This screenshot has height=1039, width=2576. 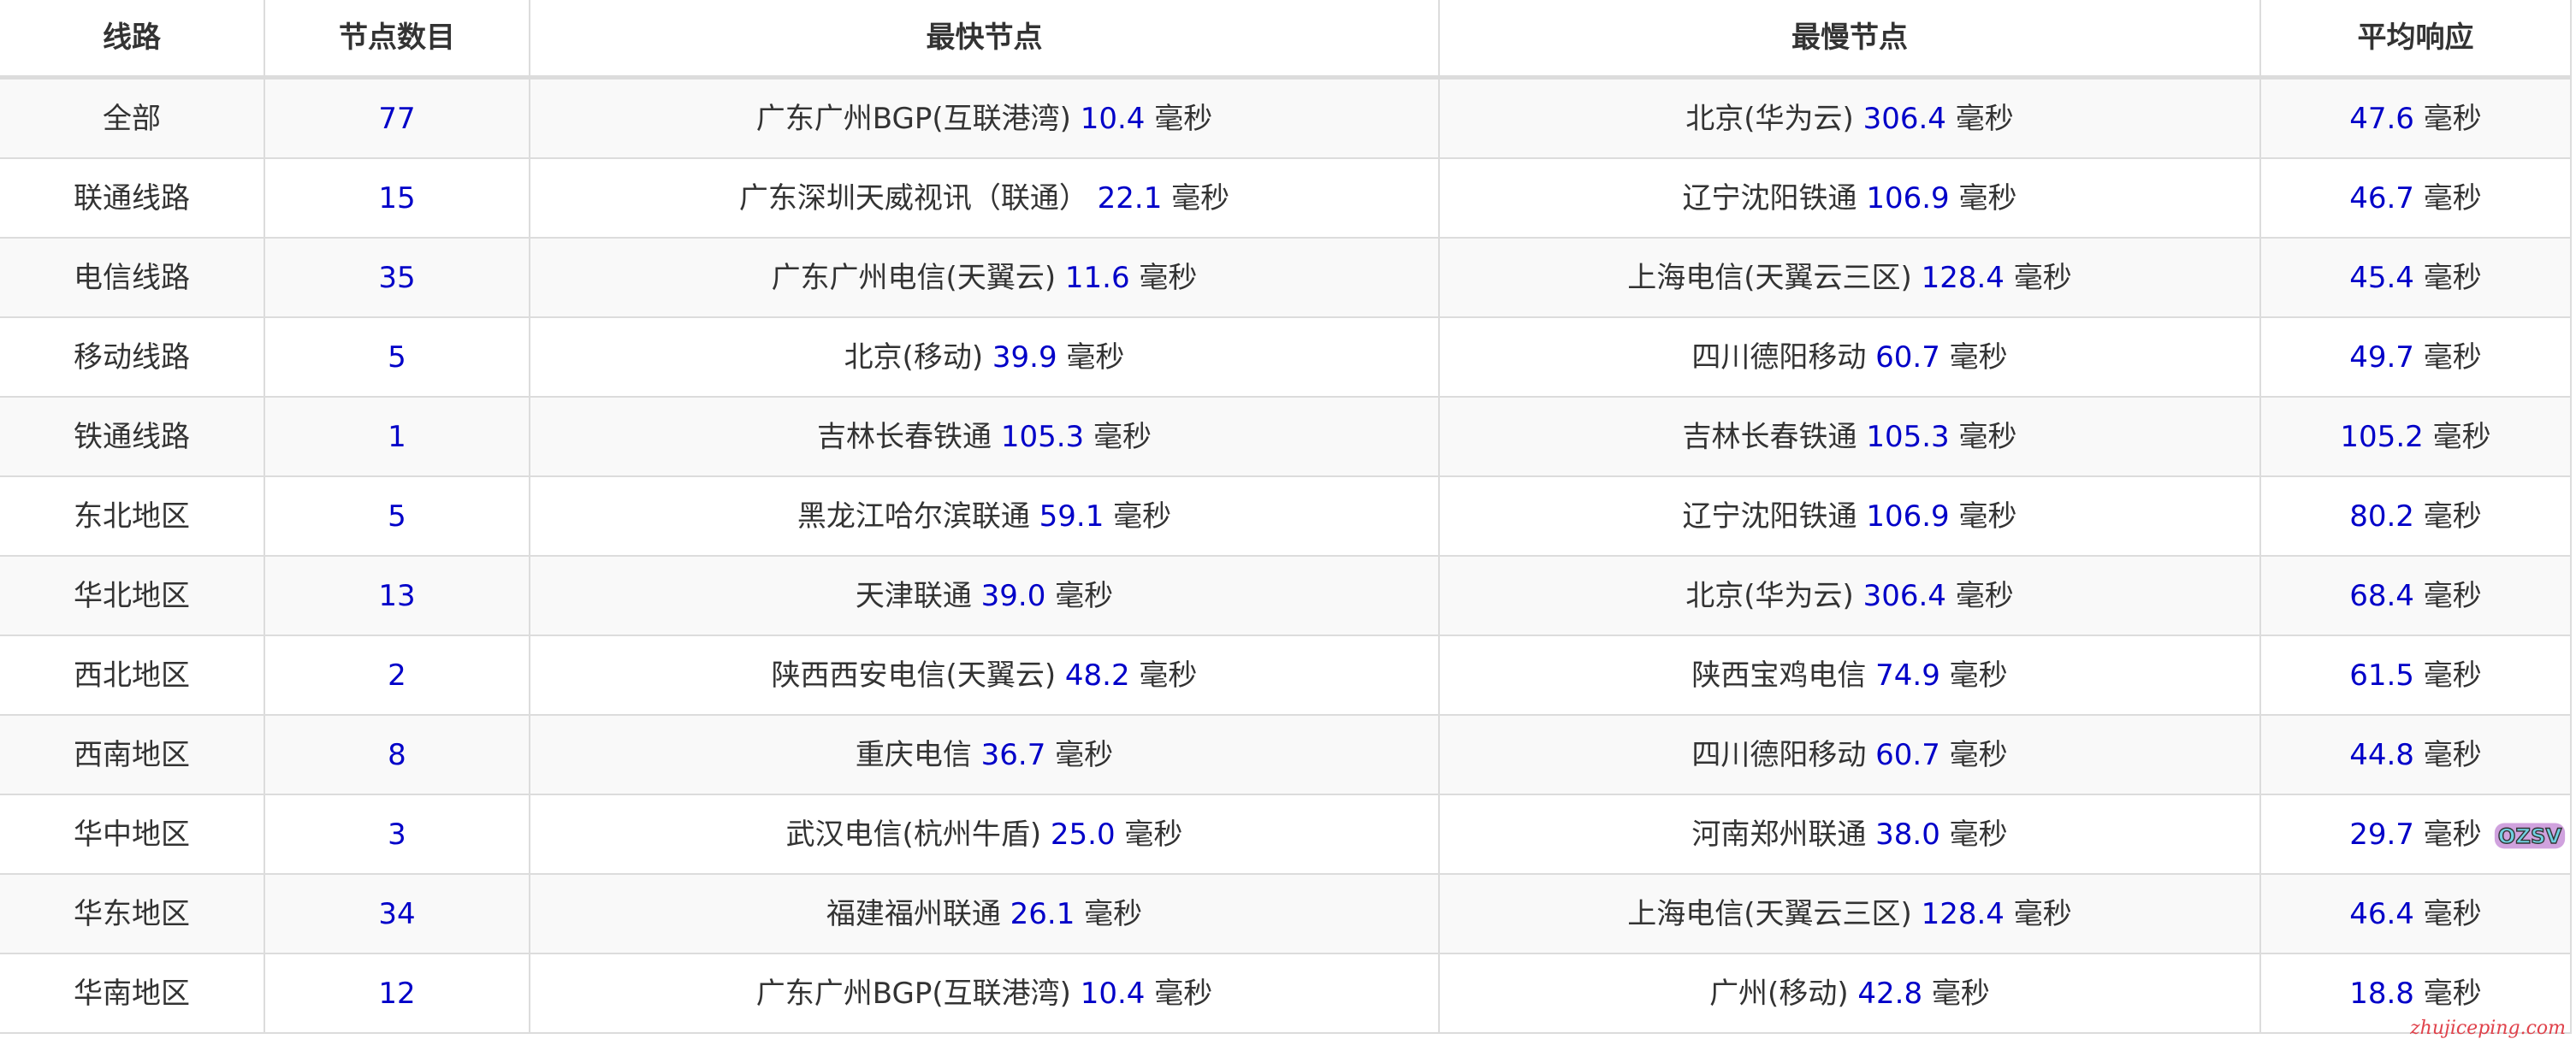 I want to click on latency-value: 25.0, so click(x=1083, y=835).